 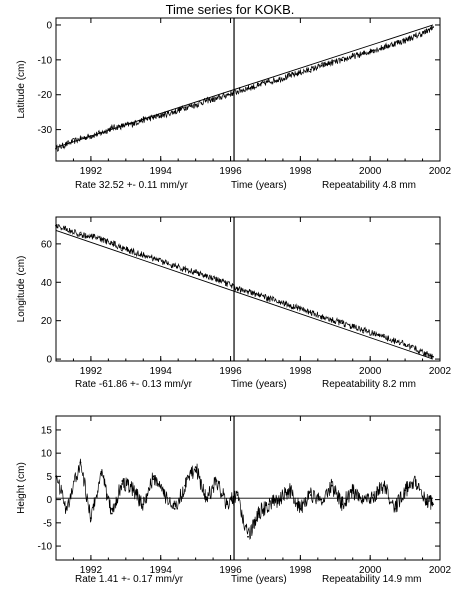 What do you see at coordinates (161, 570) in the screenshot?
I see `height-x-tick-label: 1994` at bounding box center [161, 570].